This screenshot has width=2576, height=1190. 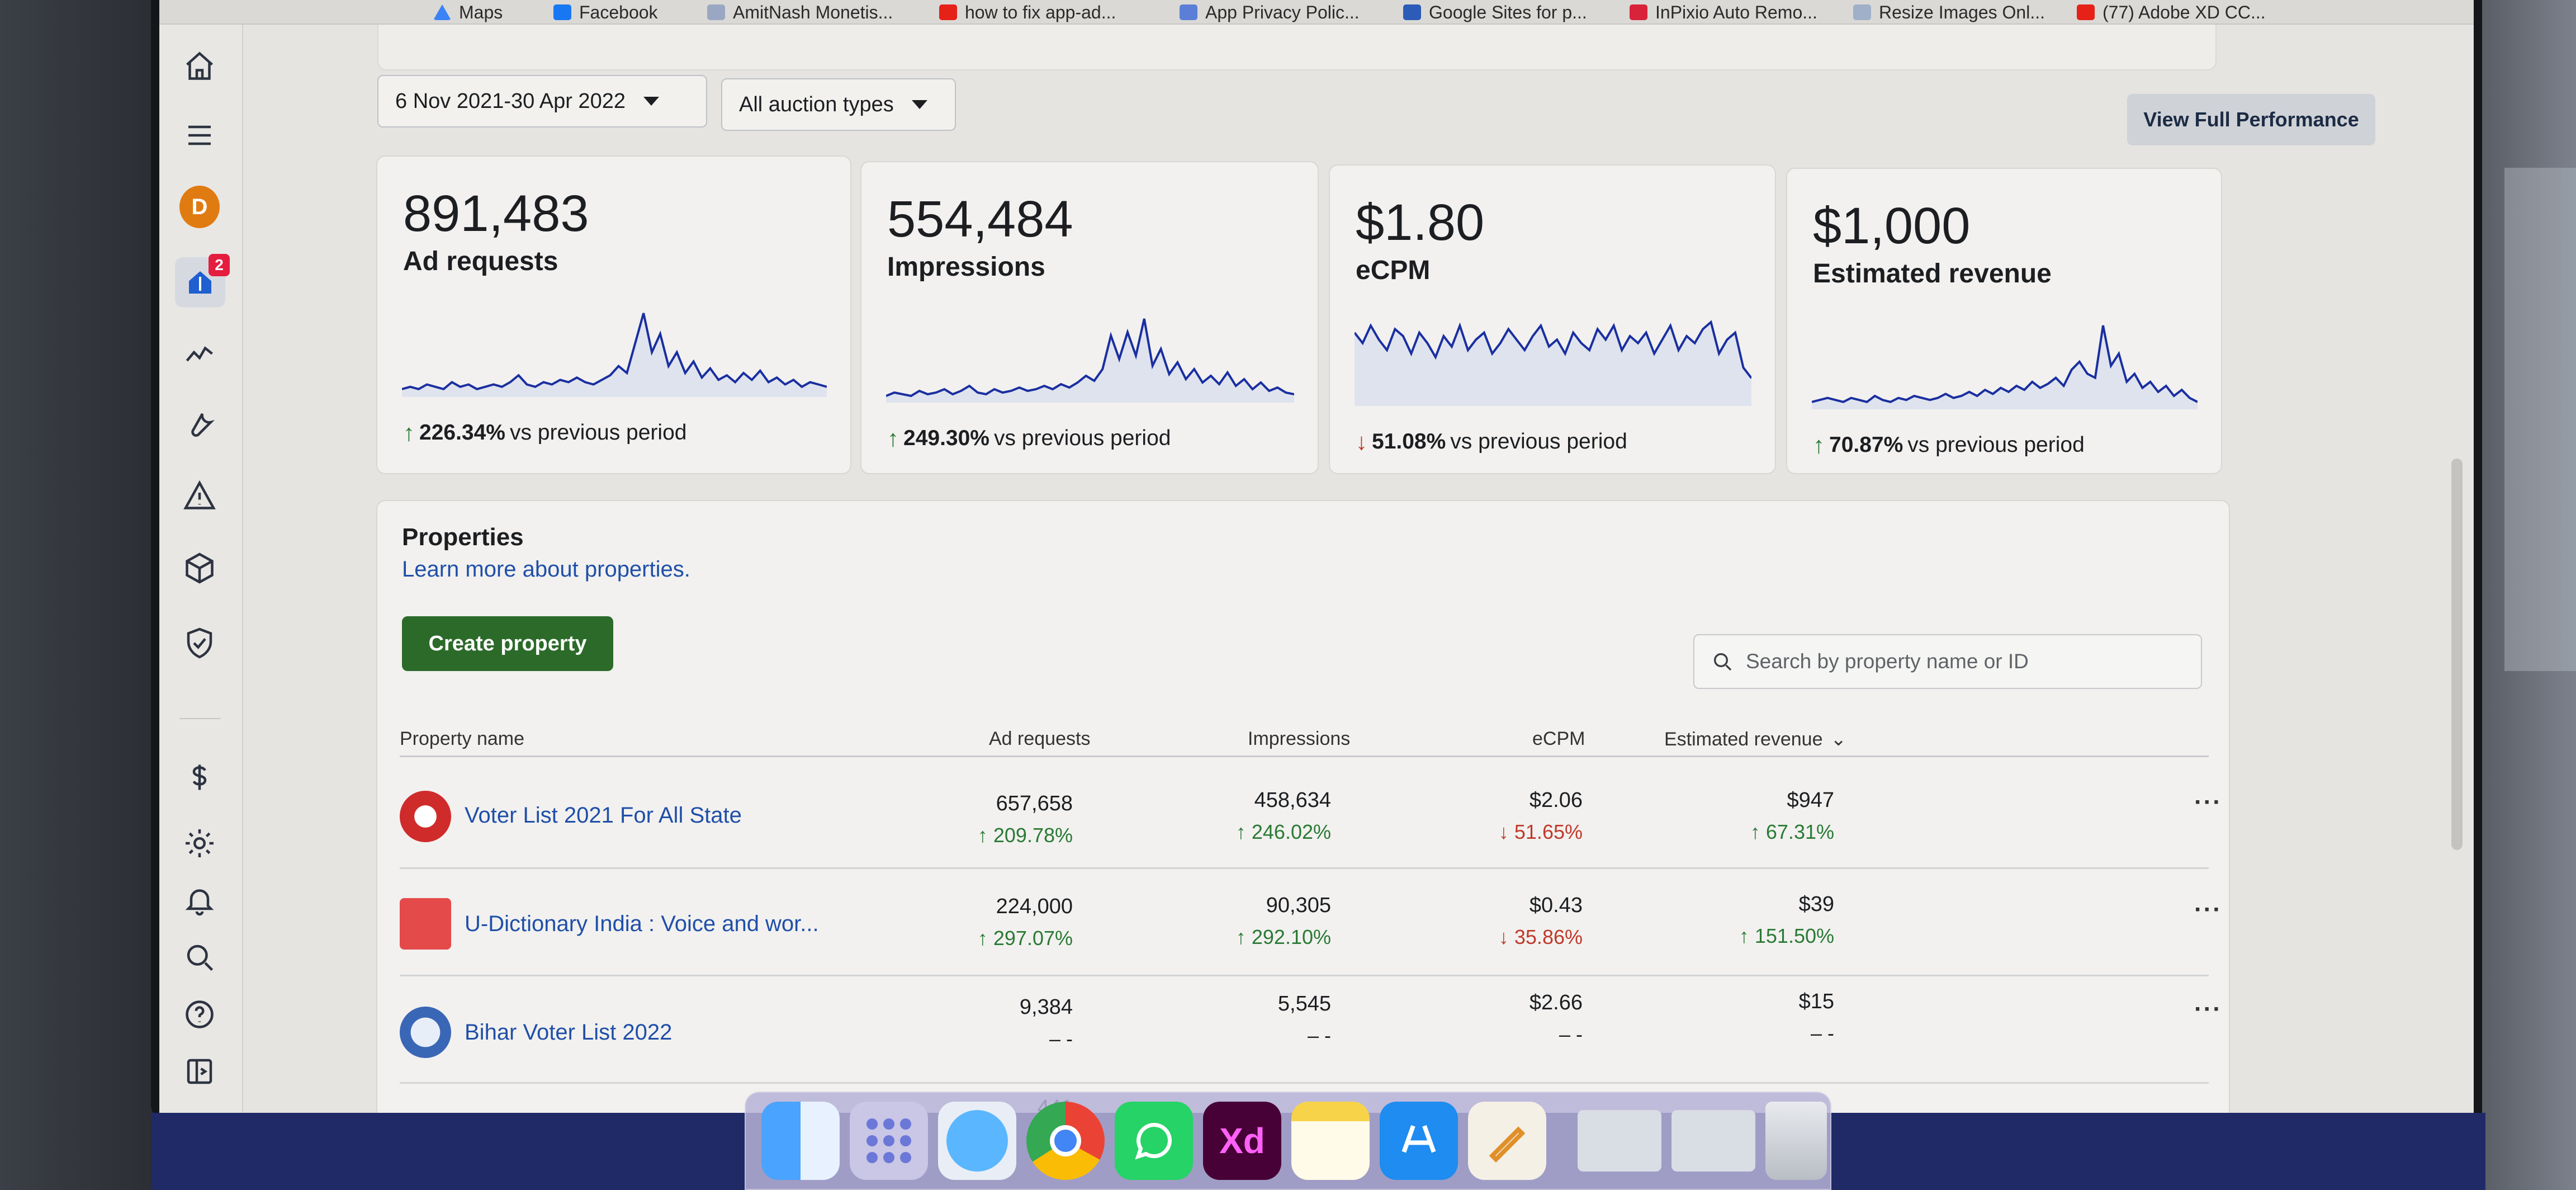 I want to click on metric-label: Estimated revenue, so click(x=1932, y=274).